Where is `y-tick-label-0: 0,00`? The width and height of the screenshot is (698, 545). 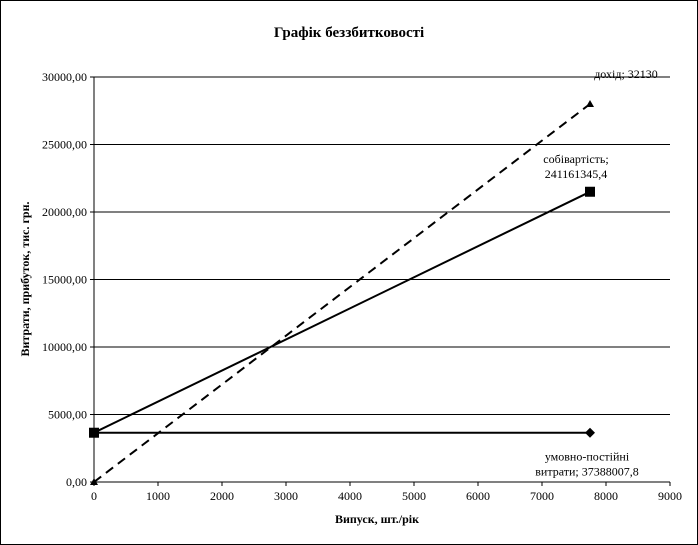
y-tick-label-0: 0,00 is located at coordinates (76, 482).